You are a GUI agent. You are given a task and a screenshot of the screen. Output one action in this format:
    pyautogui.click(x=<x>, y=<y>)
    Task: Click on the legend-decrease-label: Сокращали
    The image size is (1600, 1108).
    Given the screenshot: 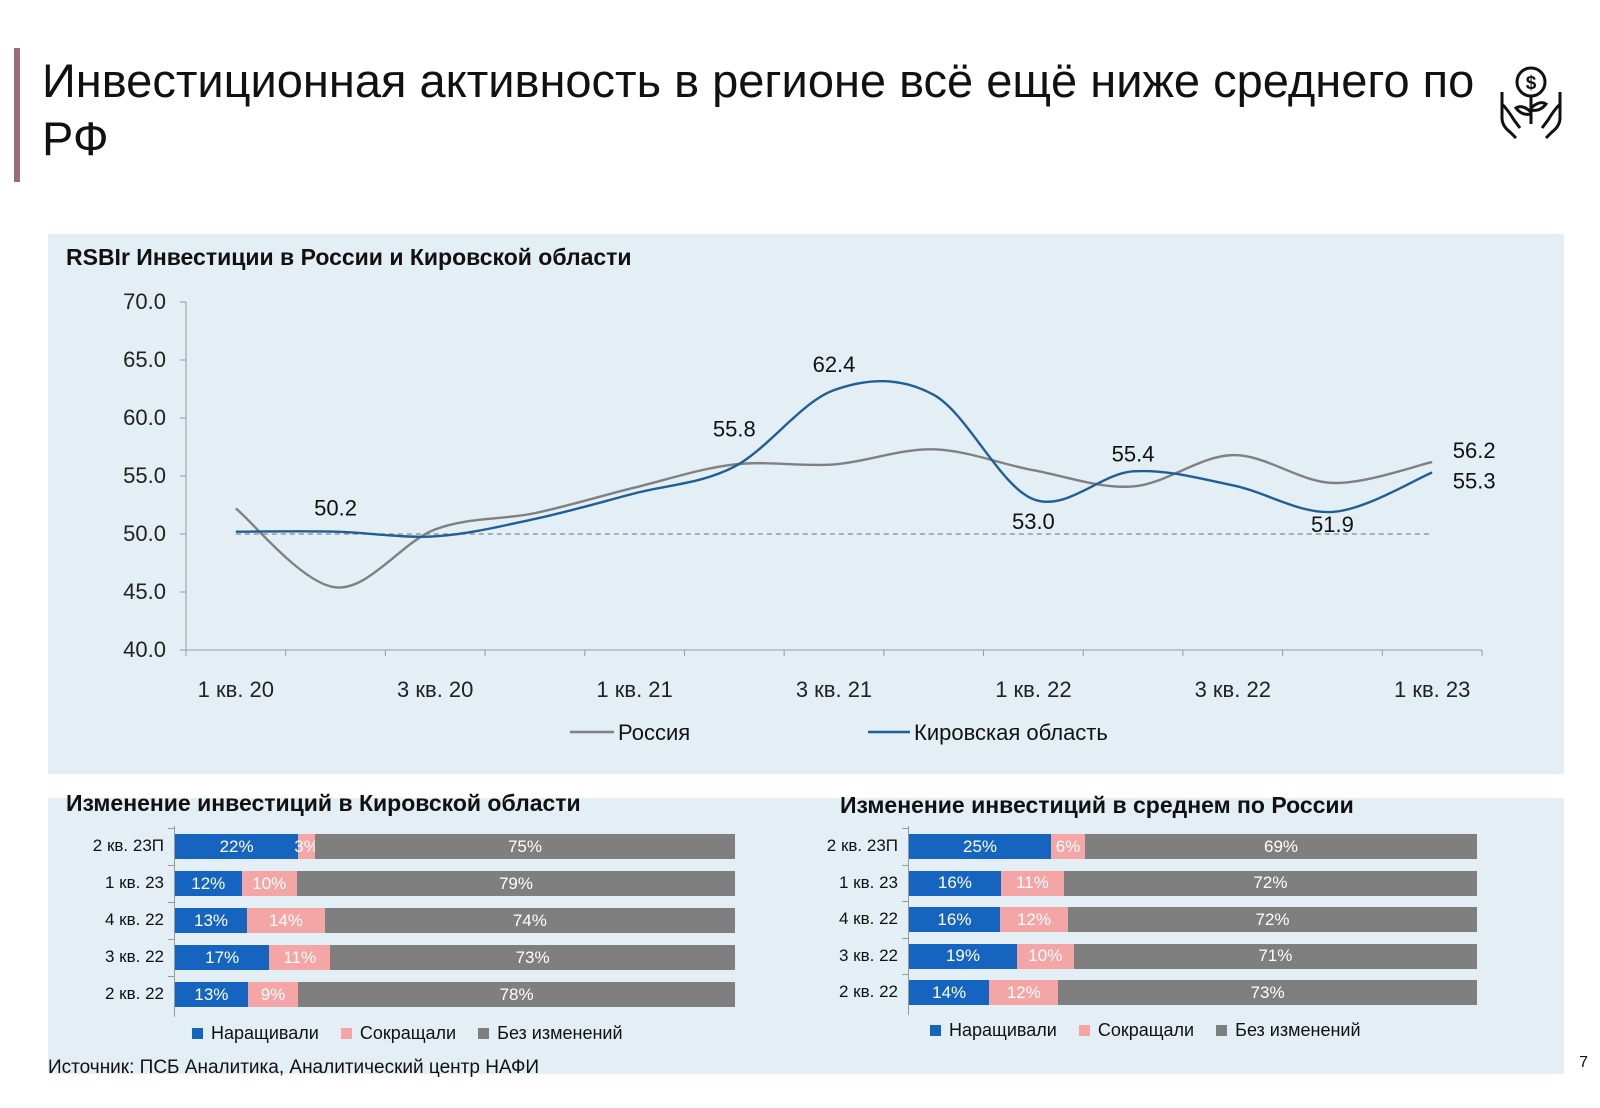 What is the action you would take?
    pyautogui.click(x=408, y=1033)
    